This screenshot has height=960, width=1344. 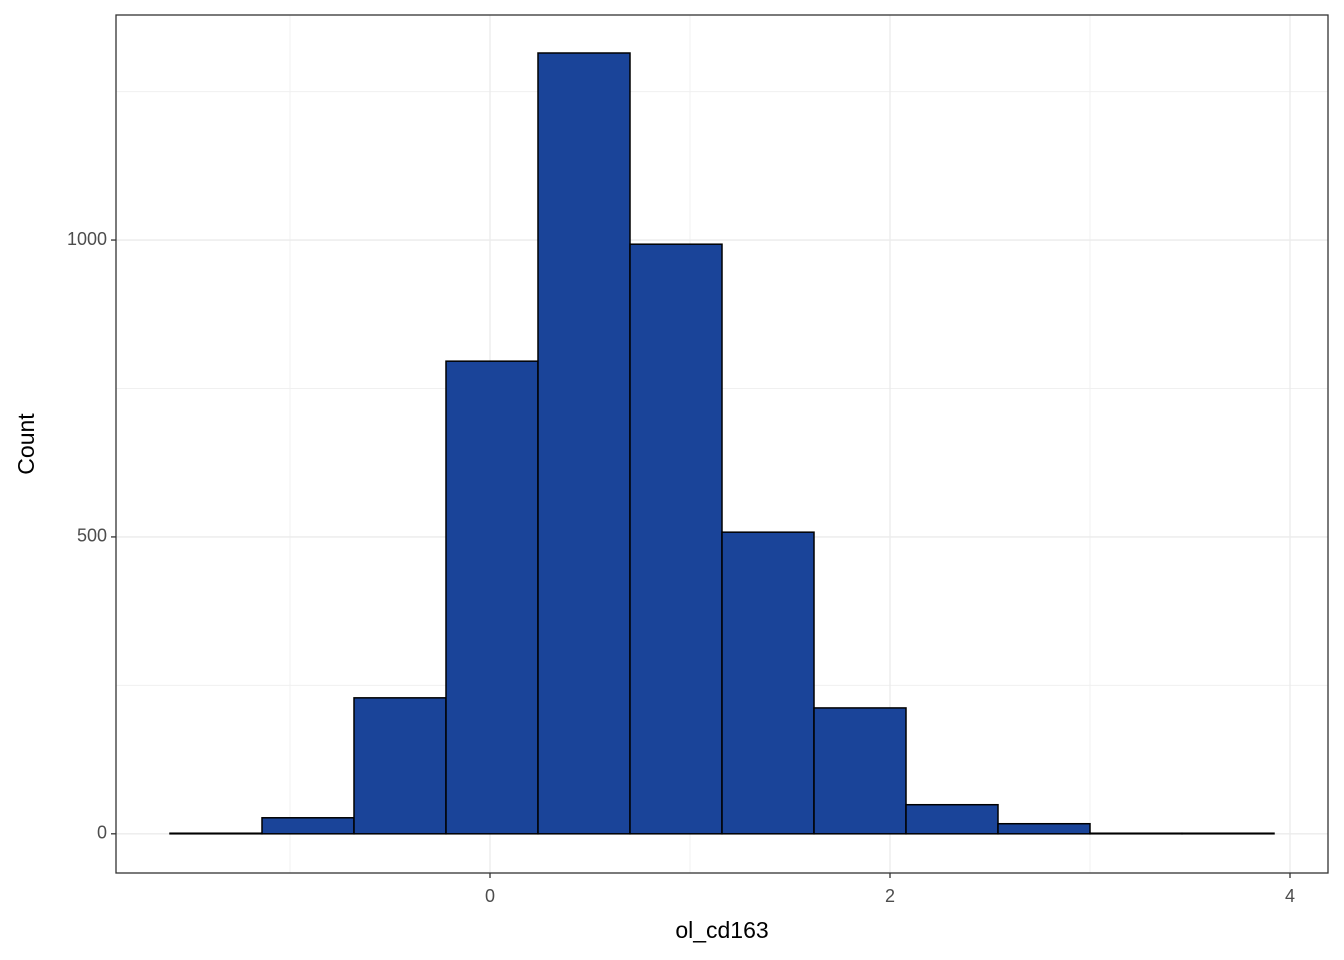 What do you see at coordinates (721, 930) in the screenshot?
I see `x-axis-title: ol_cd163` at bounding box center [721, 930].